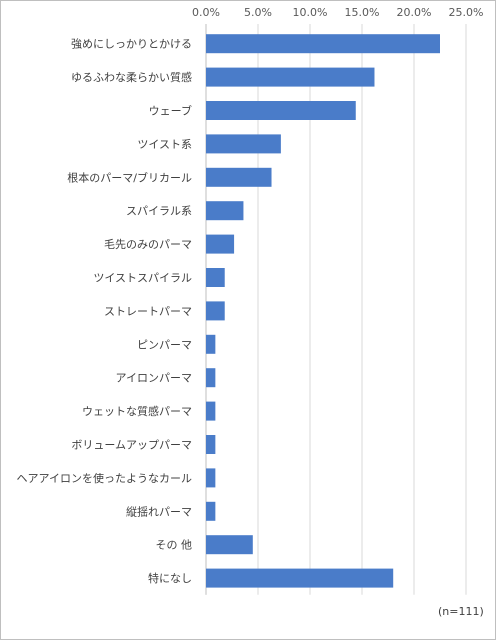  Describe the element at coordinates (159, 211) in the screenshot. I see `category-label: スパイラル系` at that location.